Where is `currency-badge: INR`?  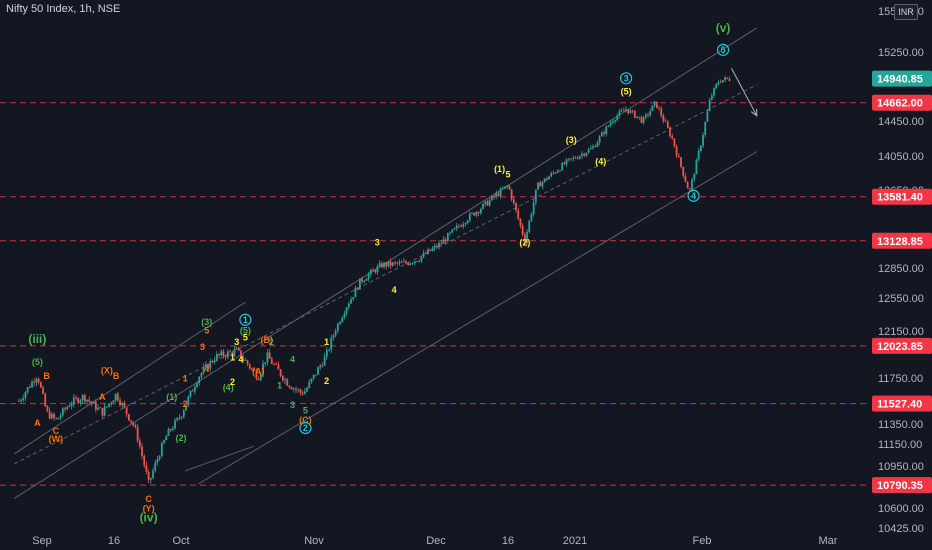
currency-badge: INR is located at coordinates (906, 12).